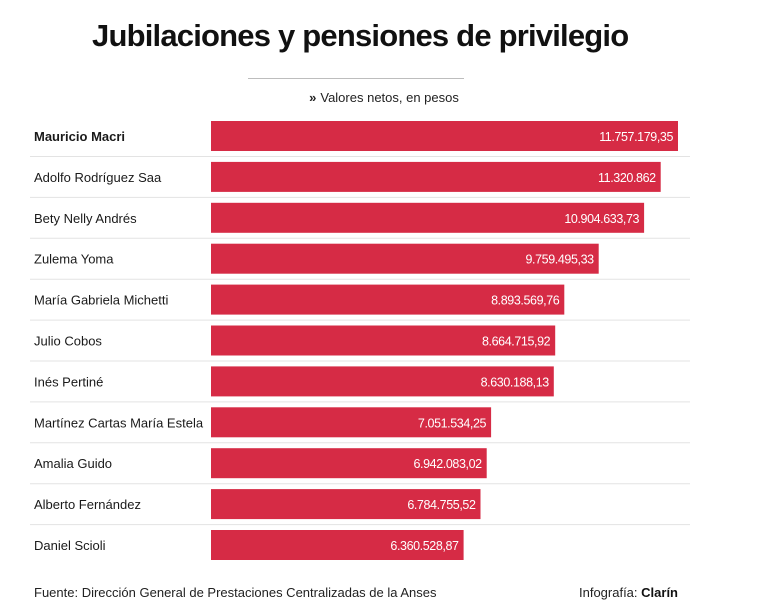 This screenshot has width=768, height=614. I want to click on value-label: 7.051.534,25, so click(452, 423).